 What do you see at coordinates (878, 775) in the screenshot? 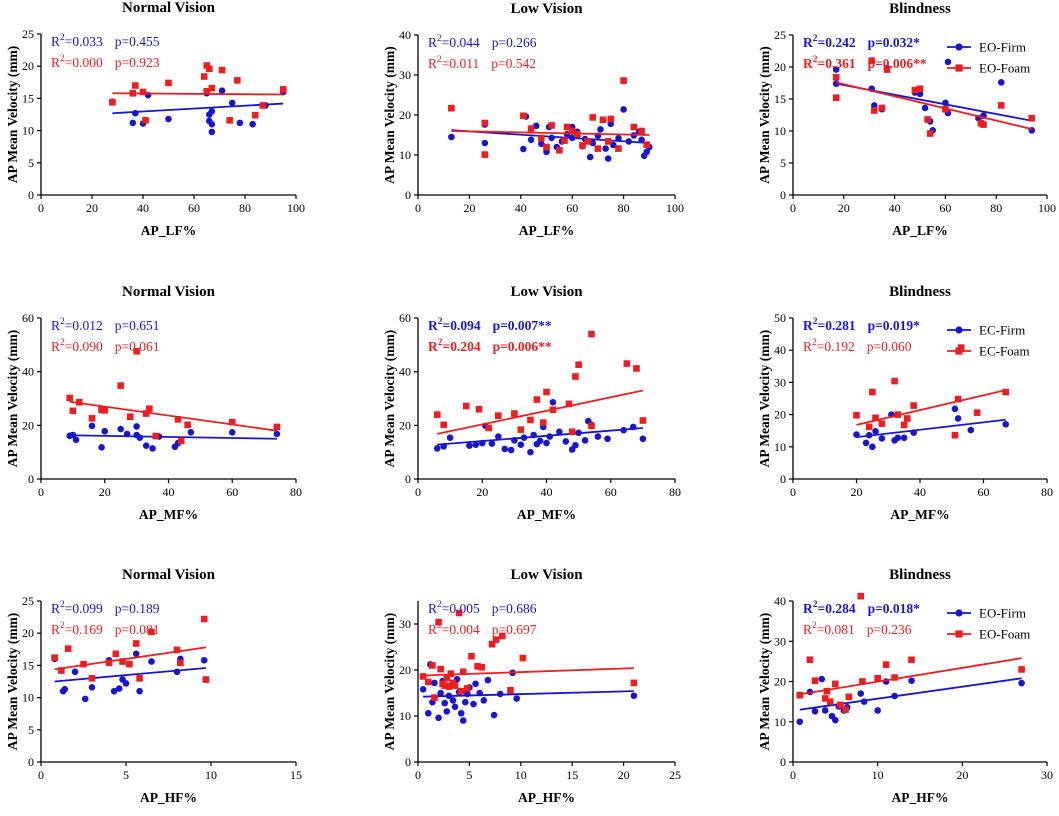
I see `x-tick-label: 10` at bounding box center [878, 775].